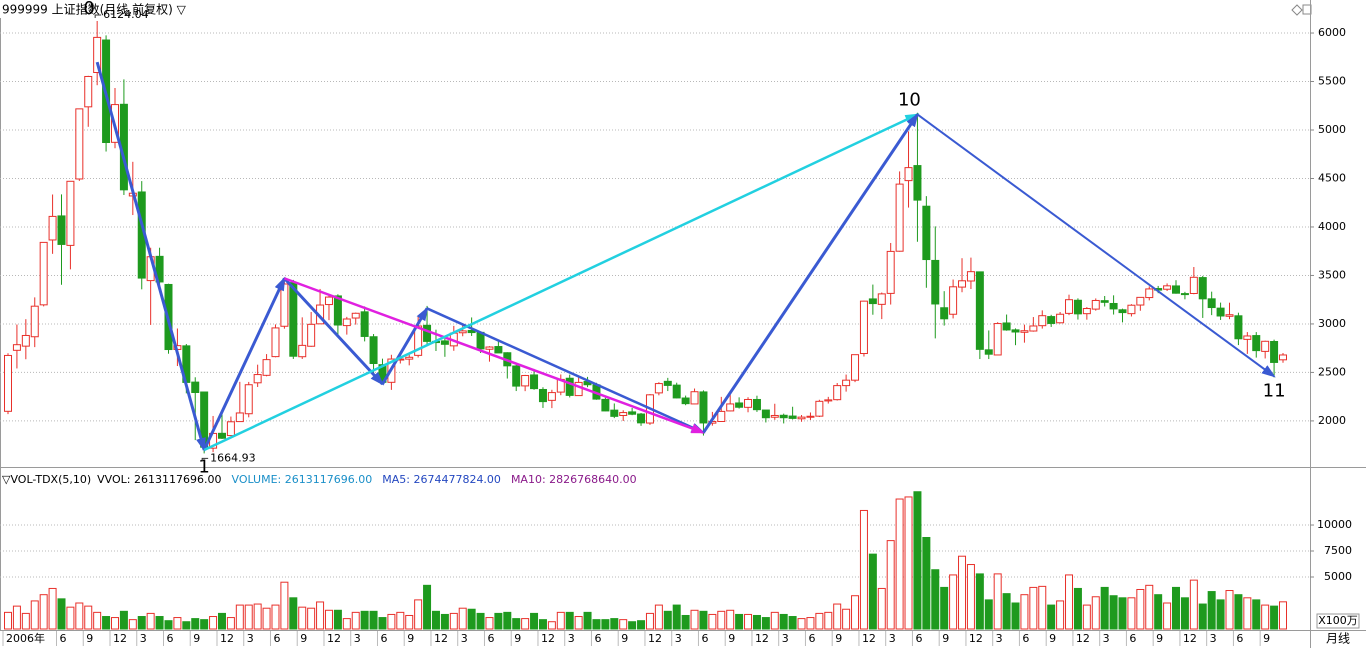 This screenshot has width=1366, height=648. I want to click on unit-box, so click(1338, 621).